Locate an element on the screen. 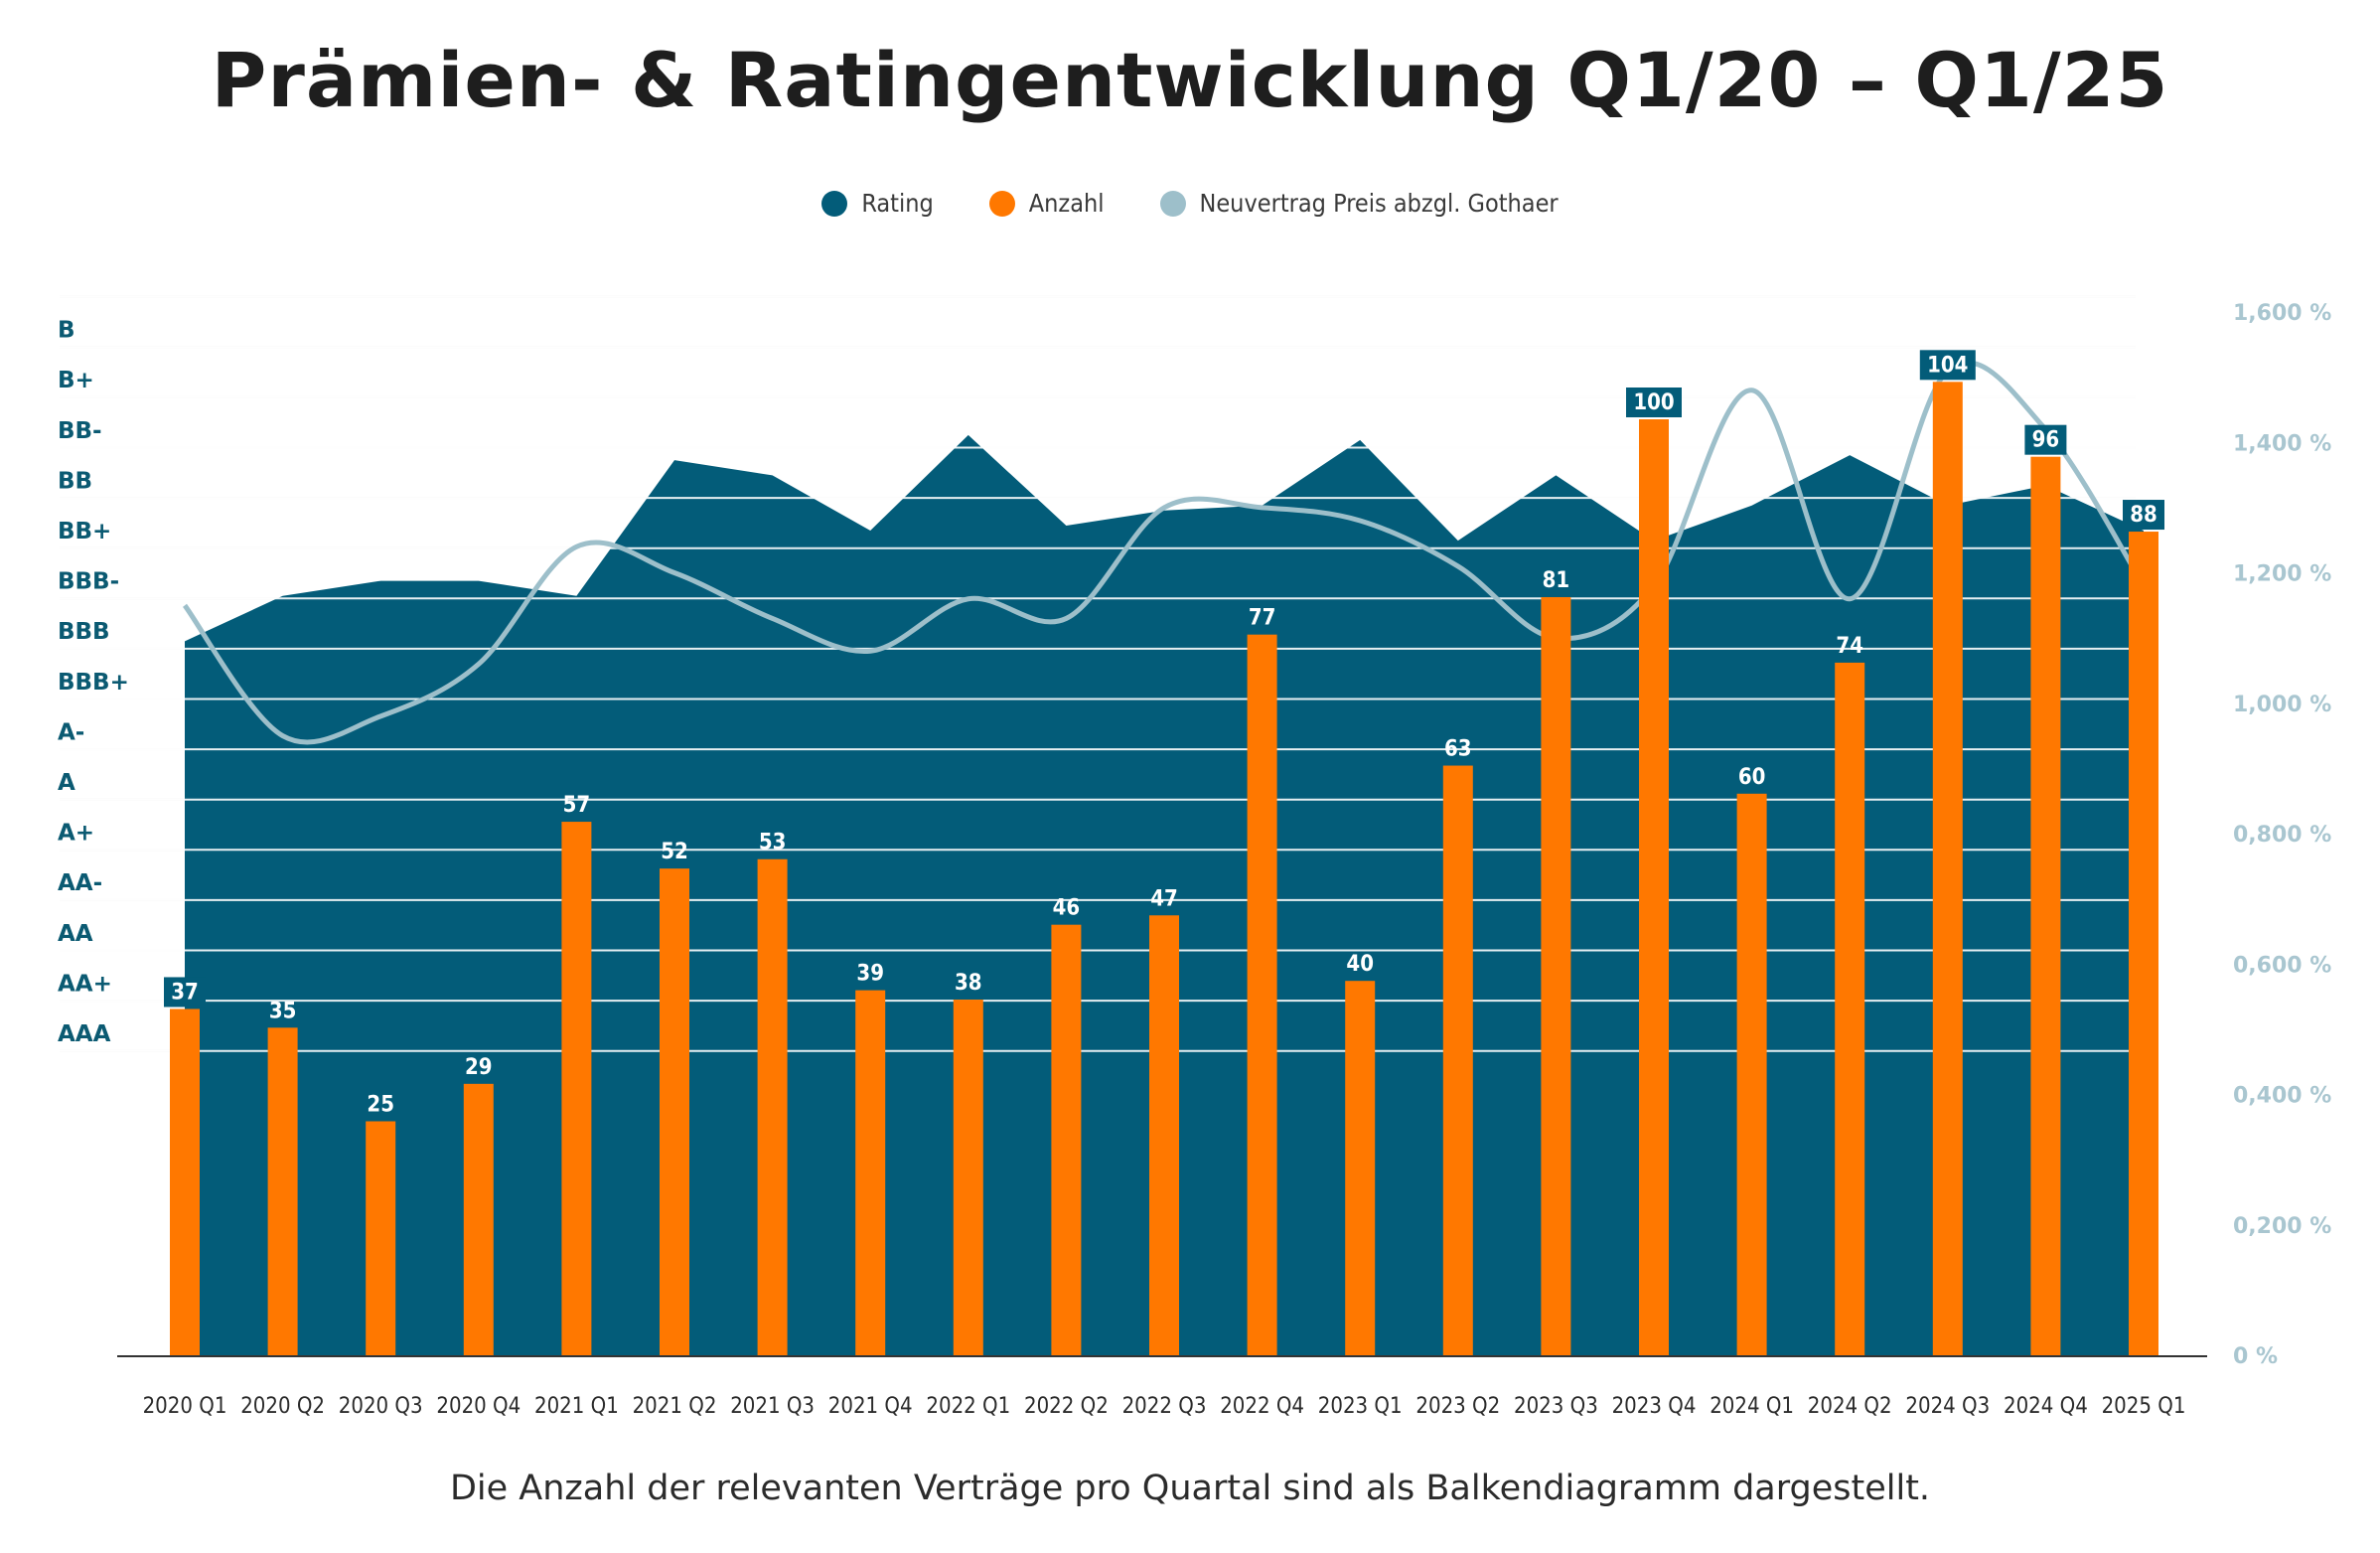  rating-axis-label: AA- is located at coordinates (80, 883).